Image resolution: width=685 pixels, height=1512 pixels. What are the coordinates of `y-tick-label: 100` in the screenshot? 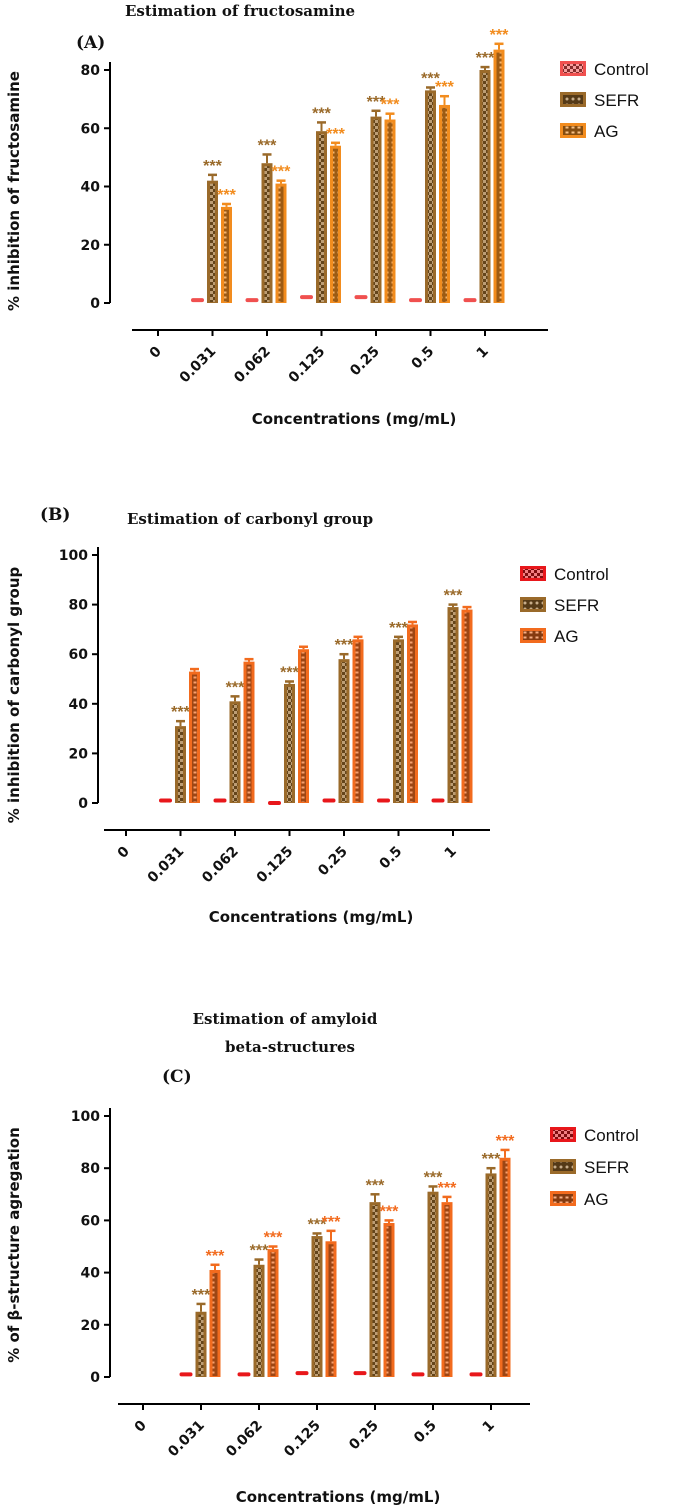 It's located at (73, 556).